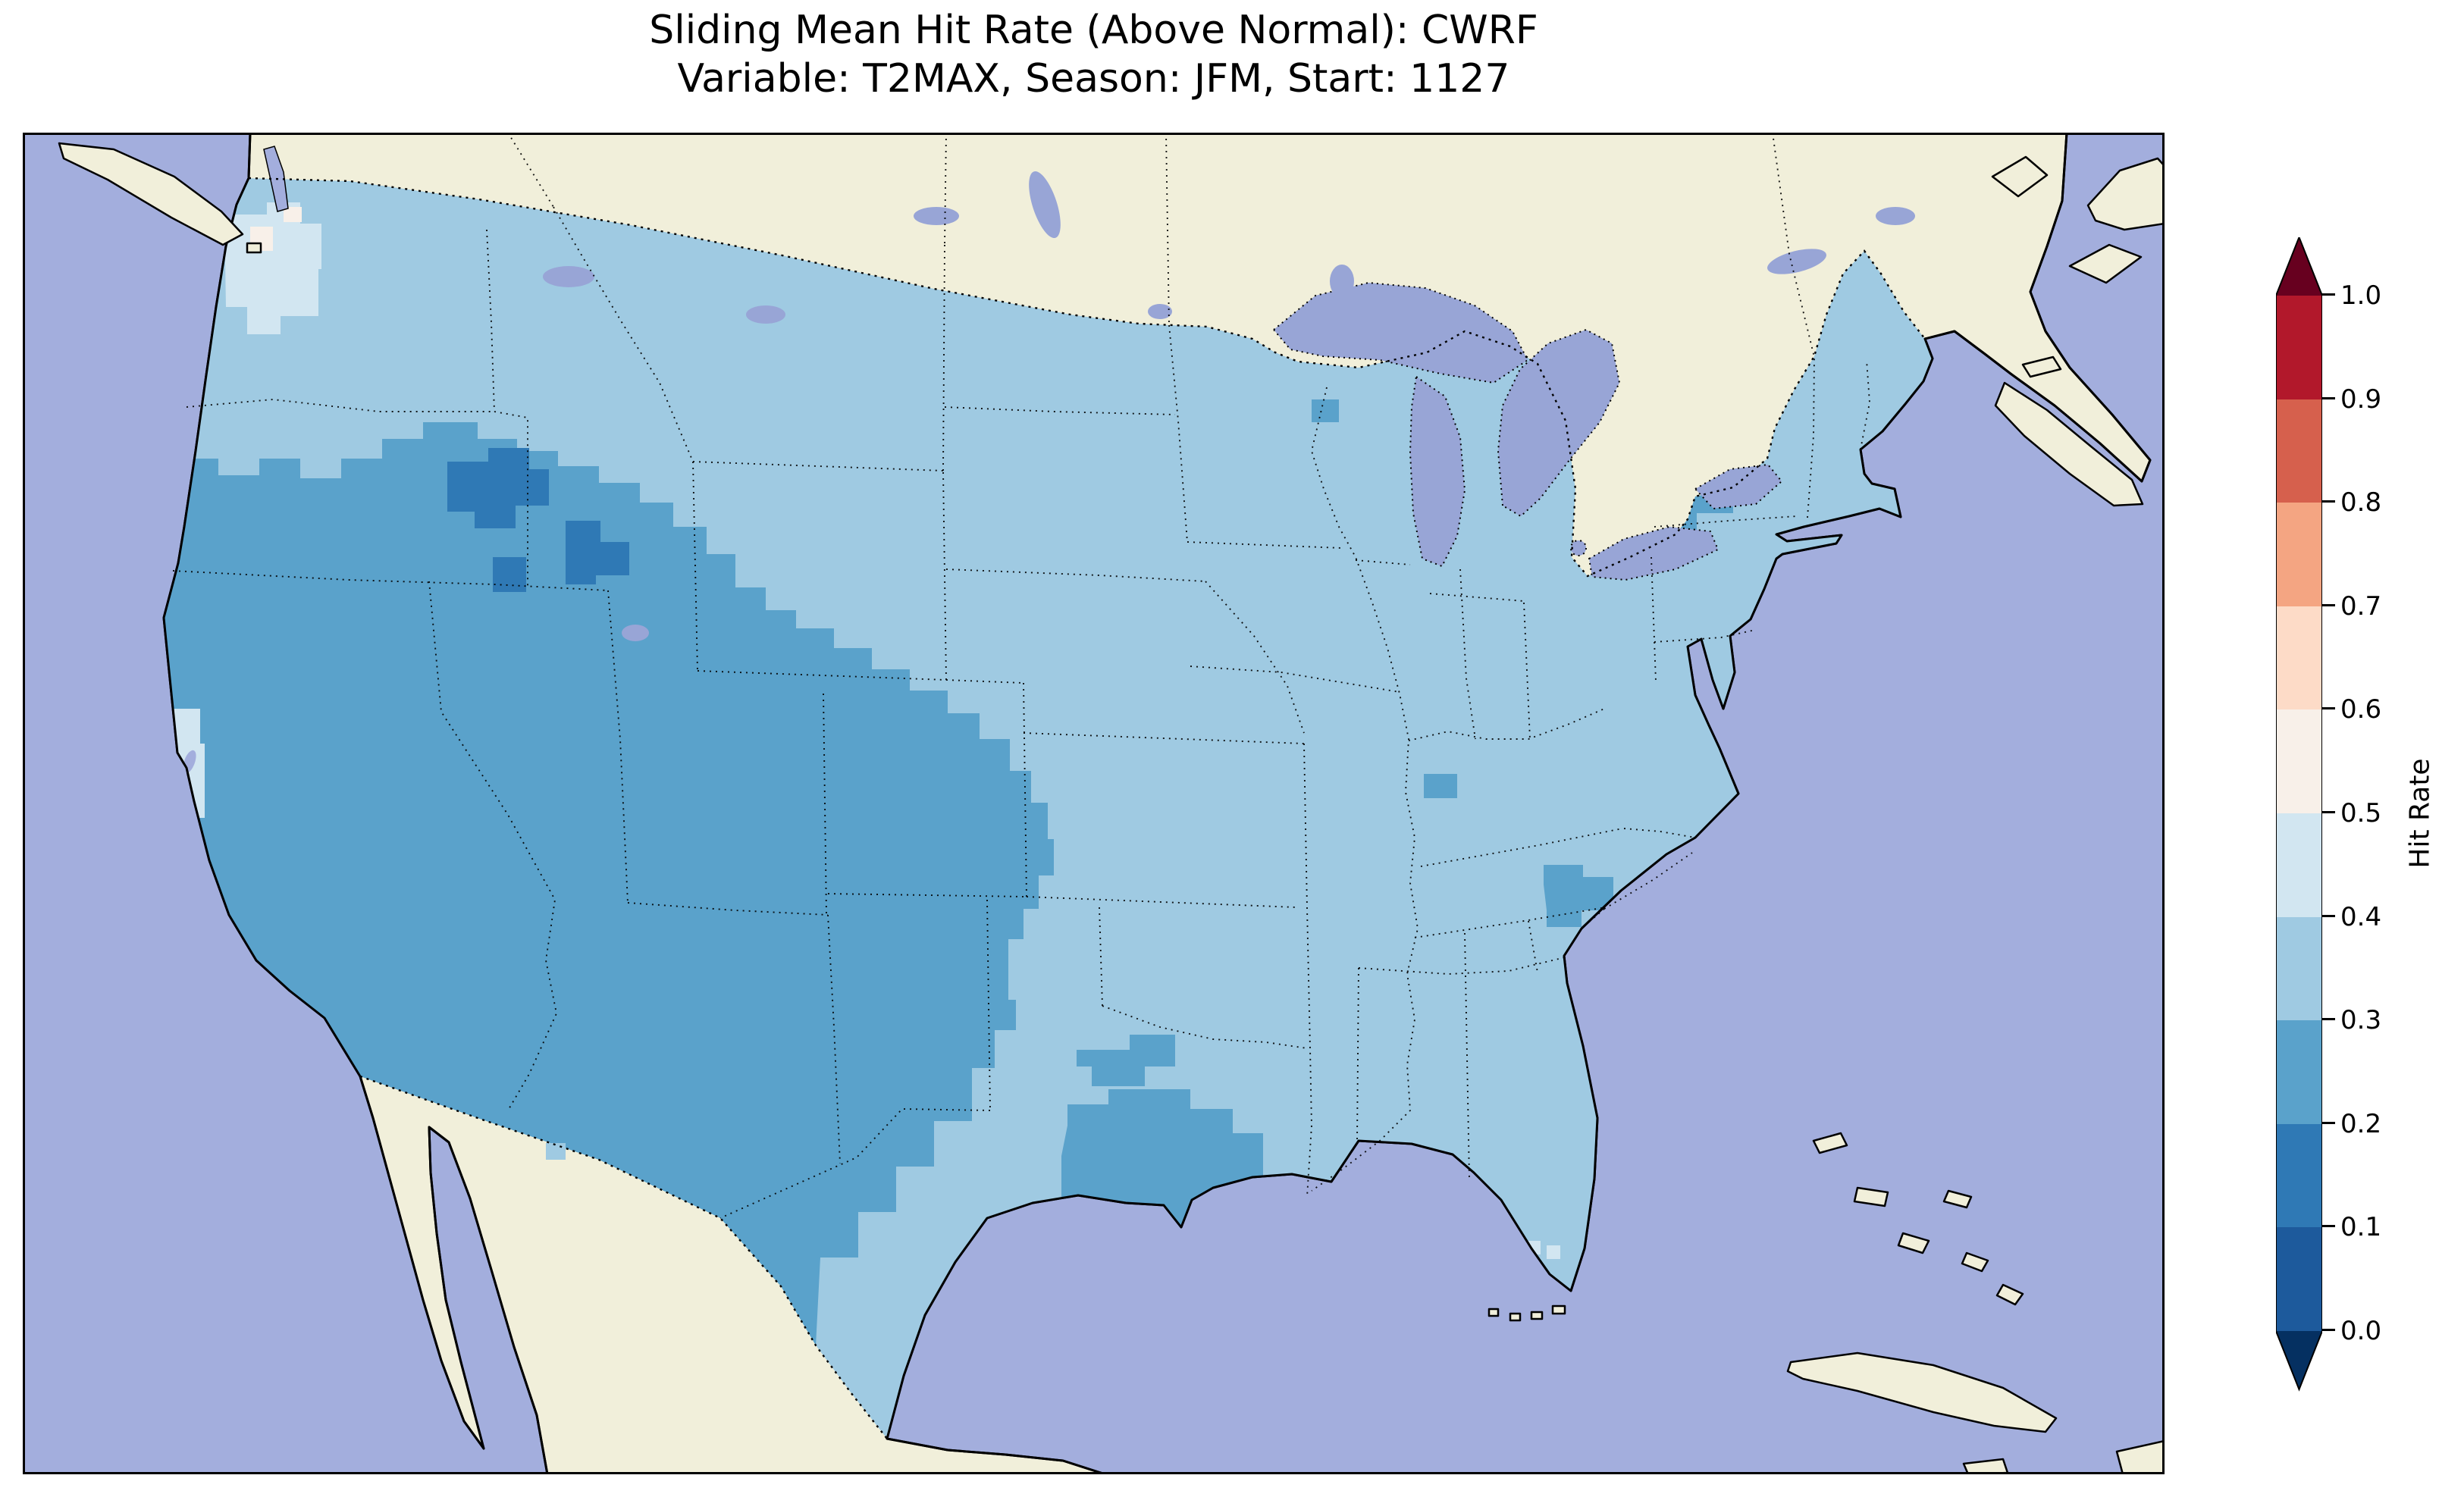 Image resolution: width=2464 pixels, height=1494 pixels. What do you see at coordinates (510, 574) in the screenshot?
I see `hit-rate-patch-idaho-south` at bounding box center [510, 574].